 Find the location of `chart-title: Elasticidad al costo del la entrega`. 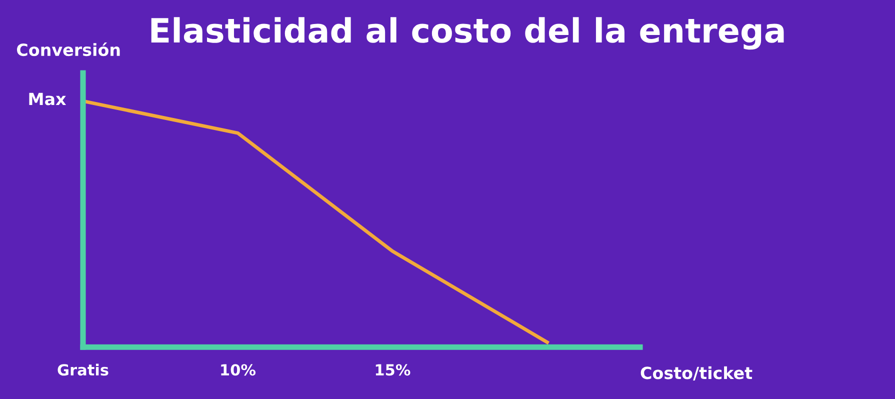

chart-title: Elasticidad al costo del la entrega is located at coordinates (467, 33).